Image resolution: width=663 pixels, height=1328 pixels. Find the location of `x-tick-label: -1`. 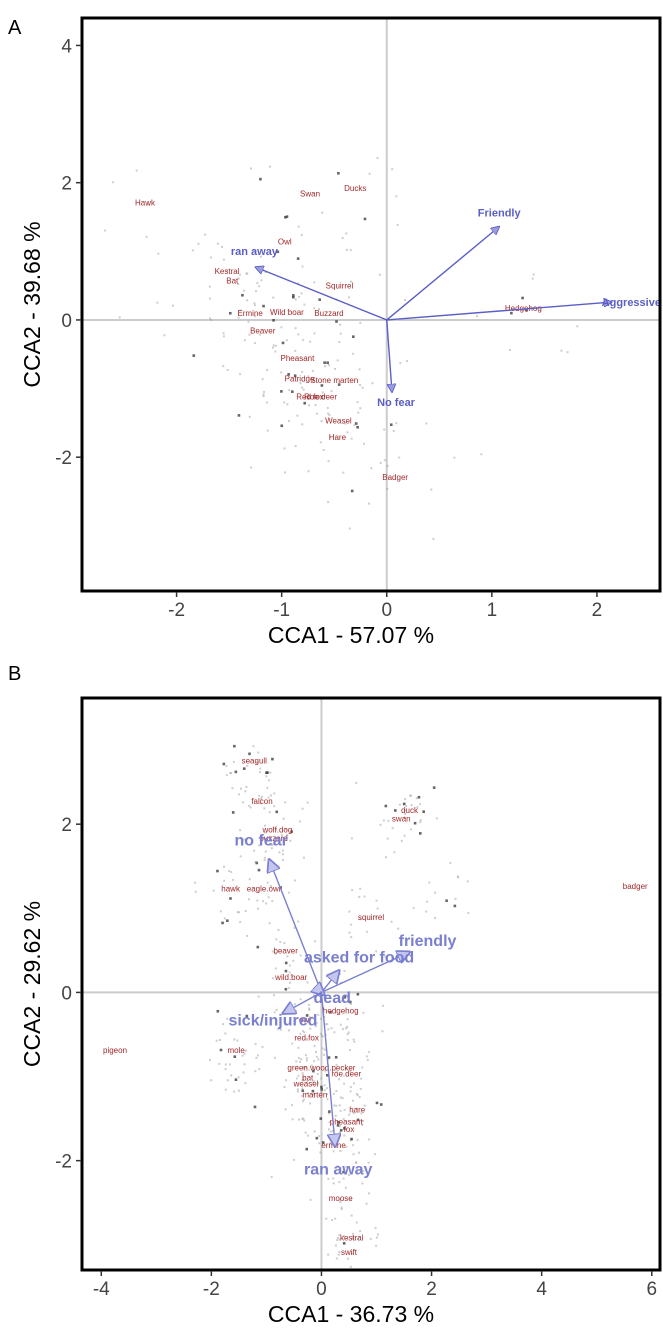

x-tick-label: -1 is located at coordinates (281, 610).